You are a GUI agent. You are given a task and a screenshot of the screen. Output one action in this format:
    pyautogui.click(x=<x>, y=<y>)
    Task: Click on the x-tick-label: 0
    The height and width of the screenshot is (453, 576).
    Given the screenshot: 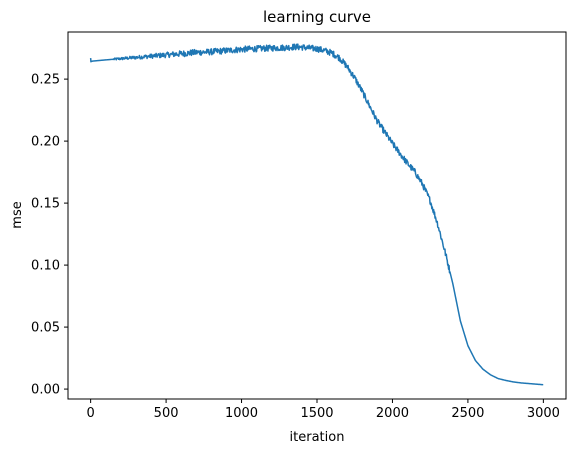 What is the action you would take?
    pyautogui.click(x=90, y=413)
    